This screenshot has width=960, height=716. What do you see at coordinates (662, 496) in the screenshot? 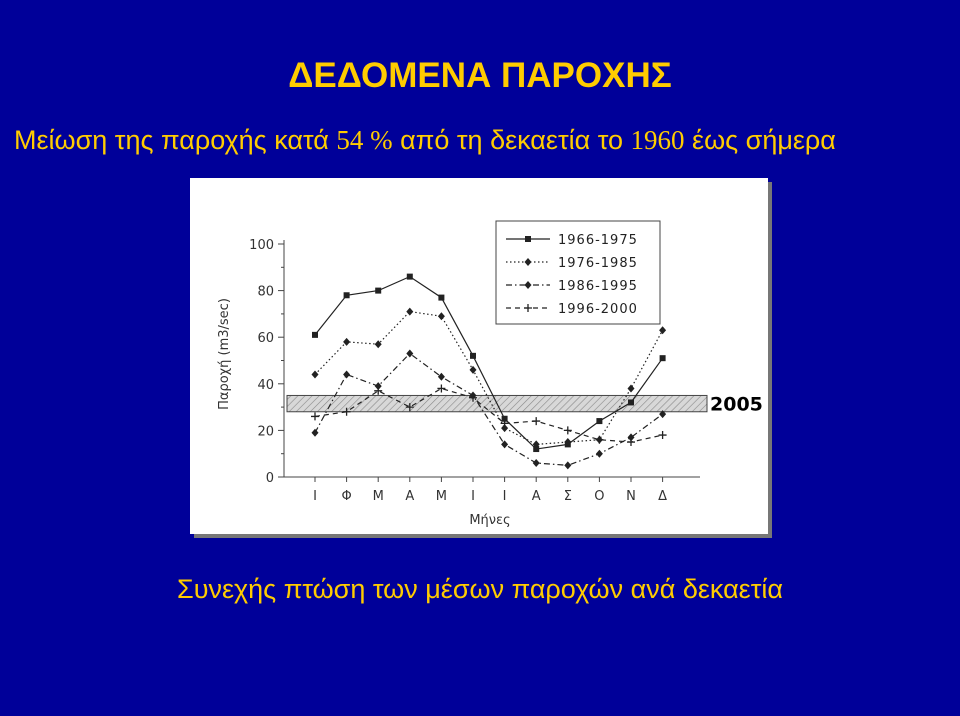
I see `x-tick-label: Δ` at bounding box center [662, 496].